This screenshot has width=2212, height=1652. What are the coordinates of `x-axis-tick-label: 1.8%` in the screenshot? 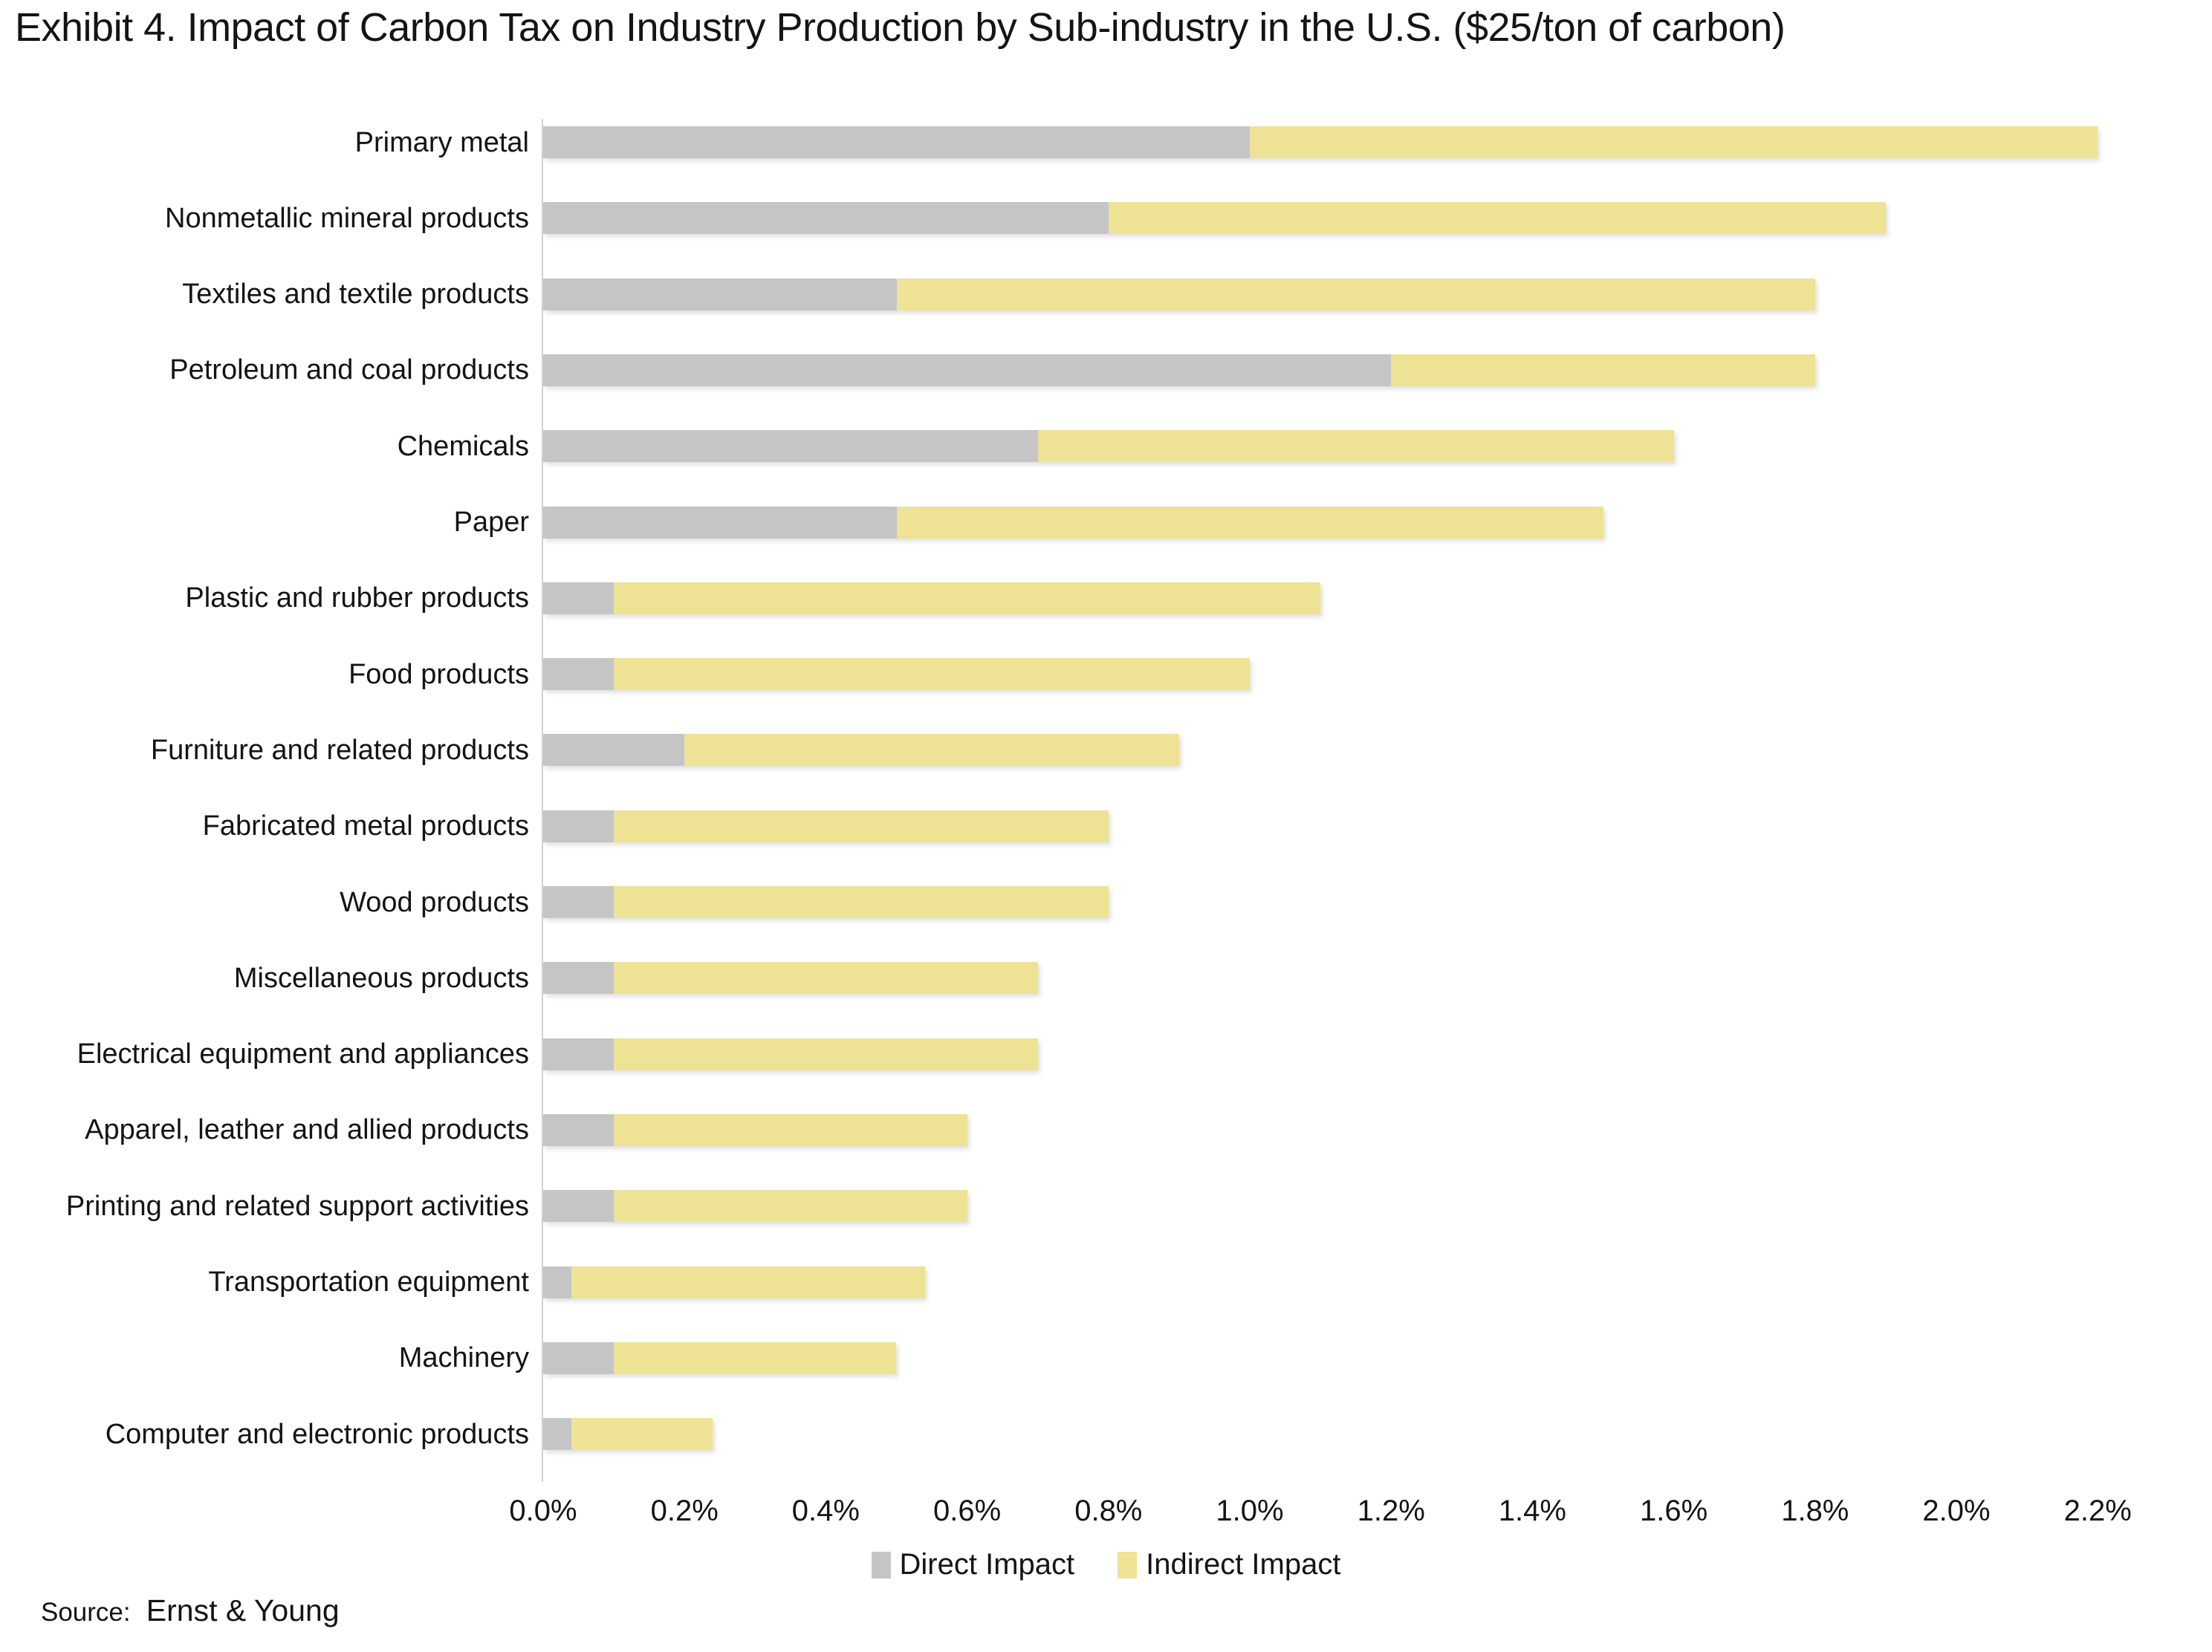 It's located at (1815, 1511).